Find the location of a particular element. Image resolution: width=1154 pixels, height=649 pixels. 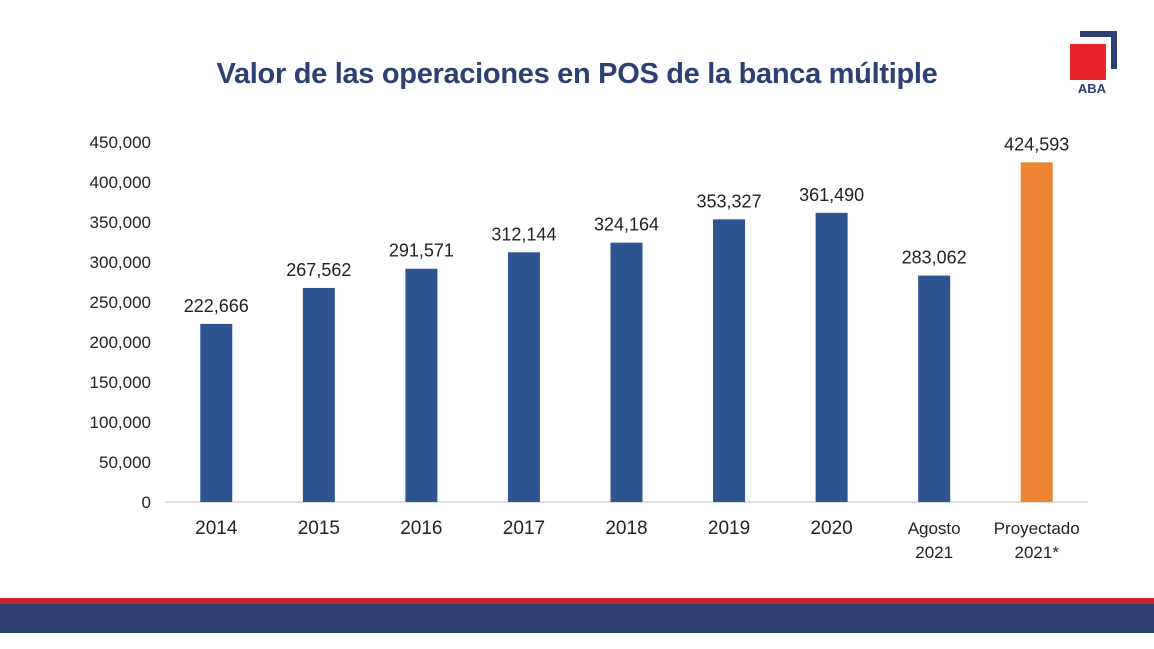

x-tick-label: 2019 is located at coordinates (729, 528).